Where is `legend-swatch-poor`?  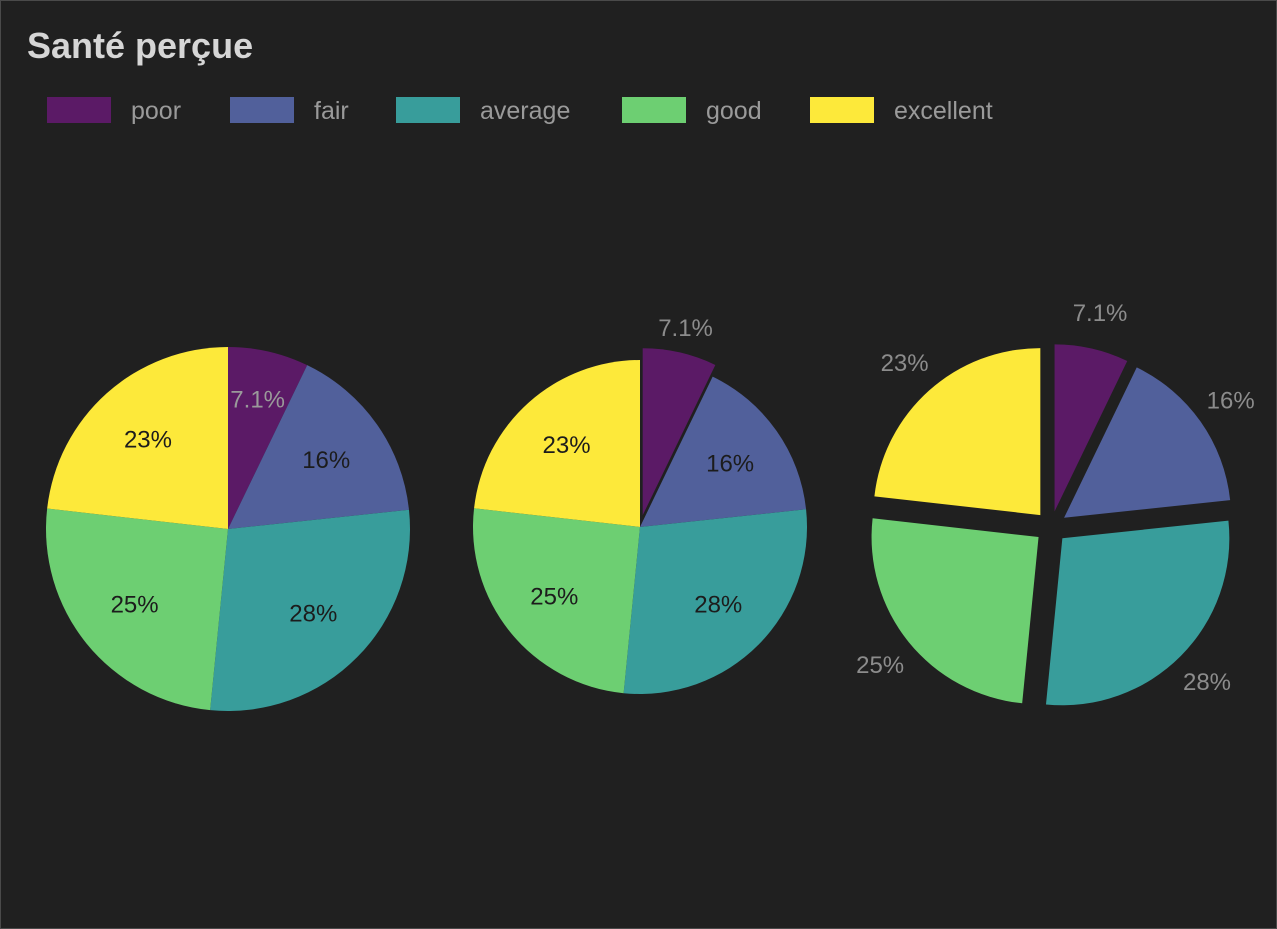 legend-swatch-poor is located at coordinates (79, 110).